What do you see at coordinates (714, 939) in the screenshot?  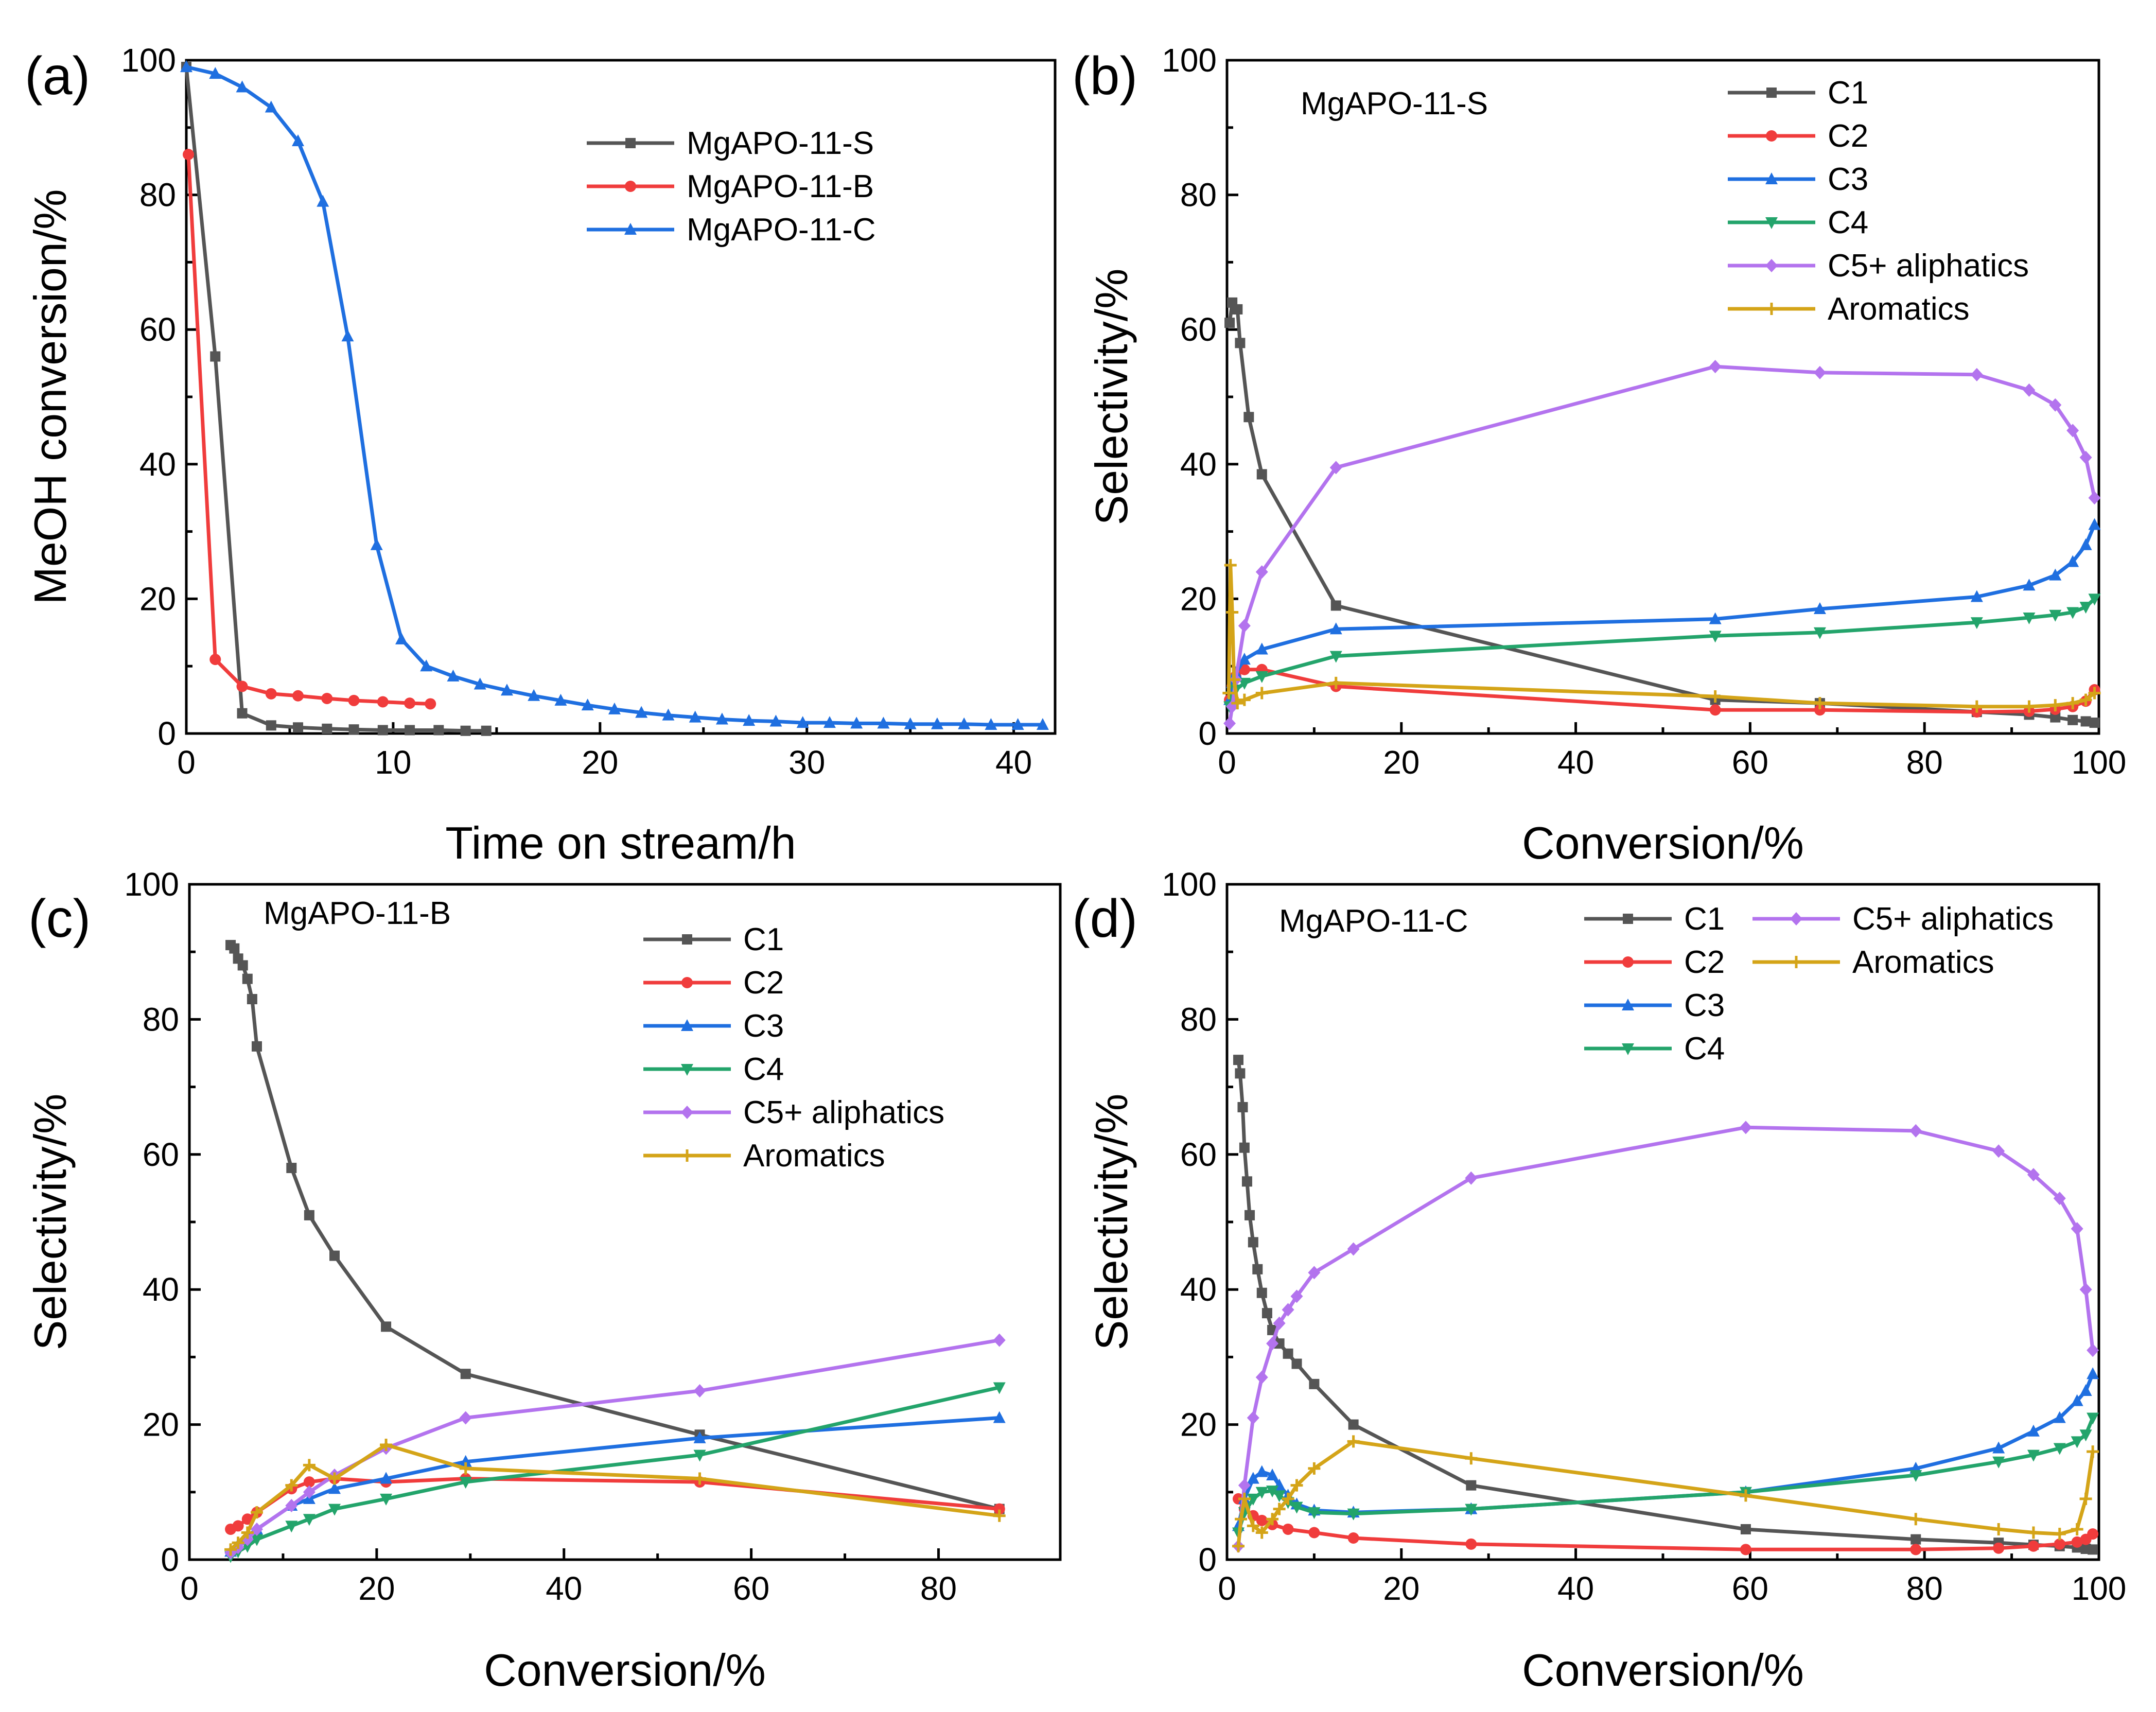 I see `legend-entry-c1: C1` at bounding box center [714, 939].